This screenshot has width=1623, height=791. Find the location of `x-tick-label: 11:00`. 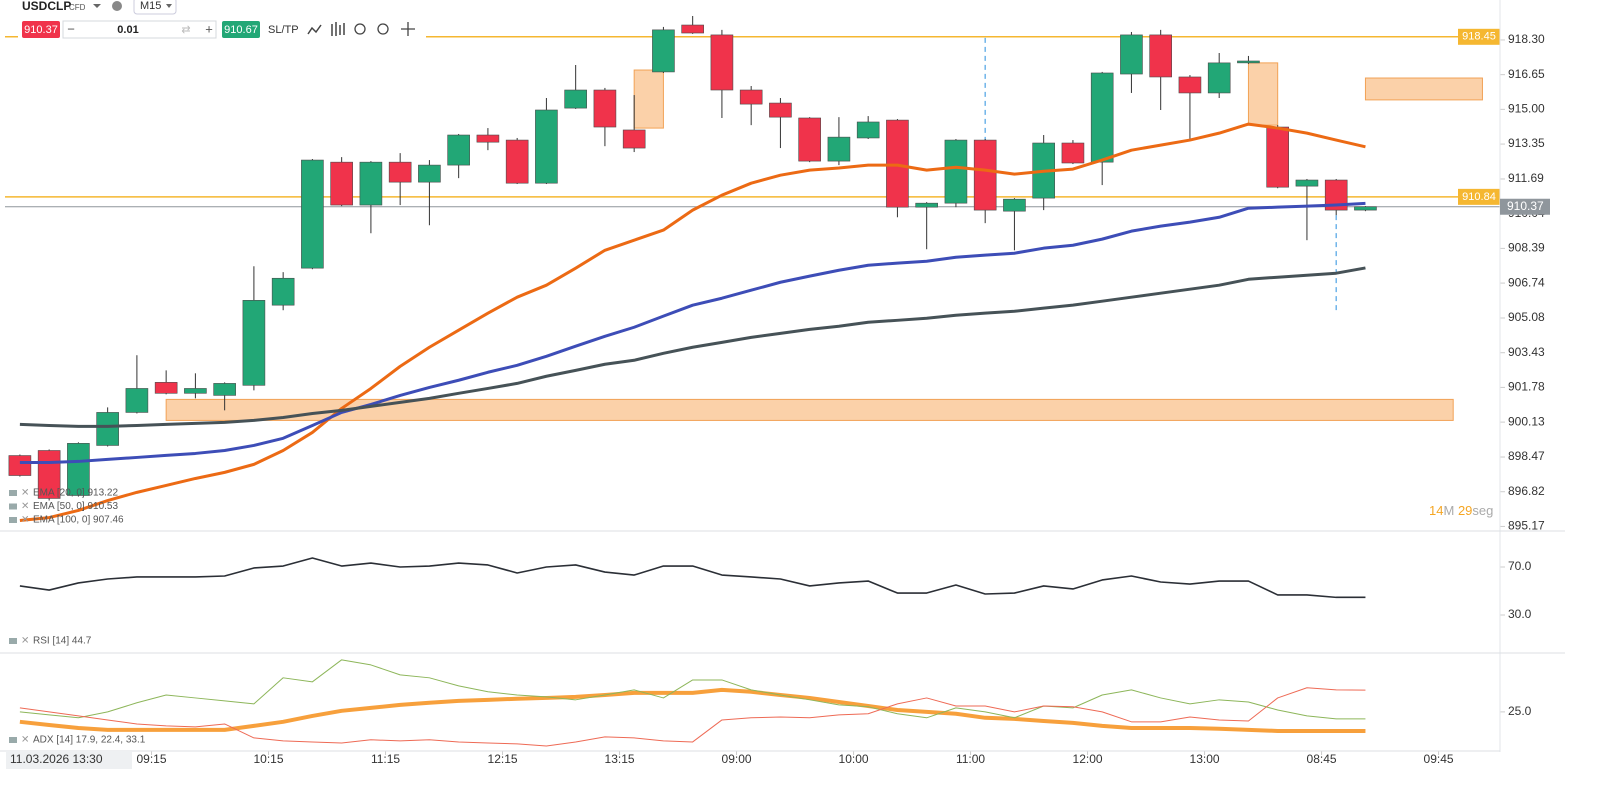

x-tick-label: 11:00 is located at coordinates (970, 759).